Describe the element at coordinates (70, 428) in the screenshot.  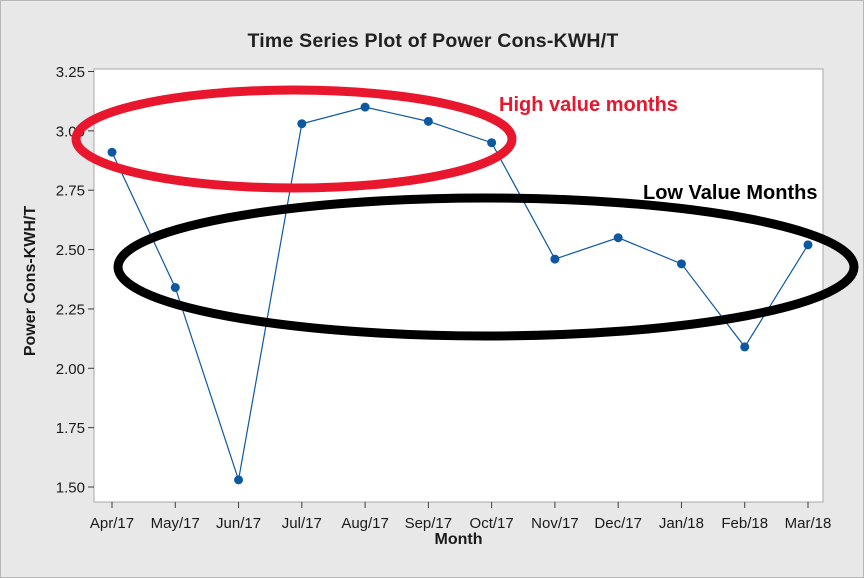
I see `y-tick-label: 1.75` at that location.